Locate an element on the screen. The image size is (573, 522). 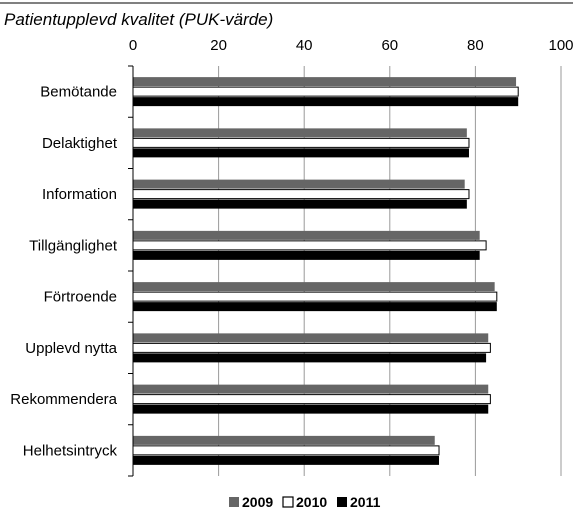
legend-label-2009: 2009 is located at coordinates (257, 502).